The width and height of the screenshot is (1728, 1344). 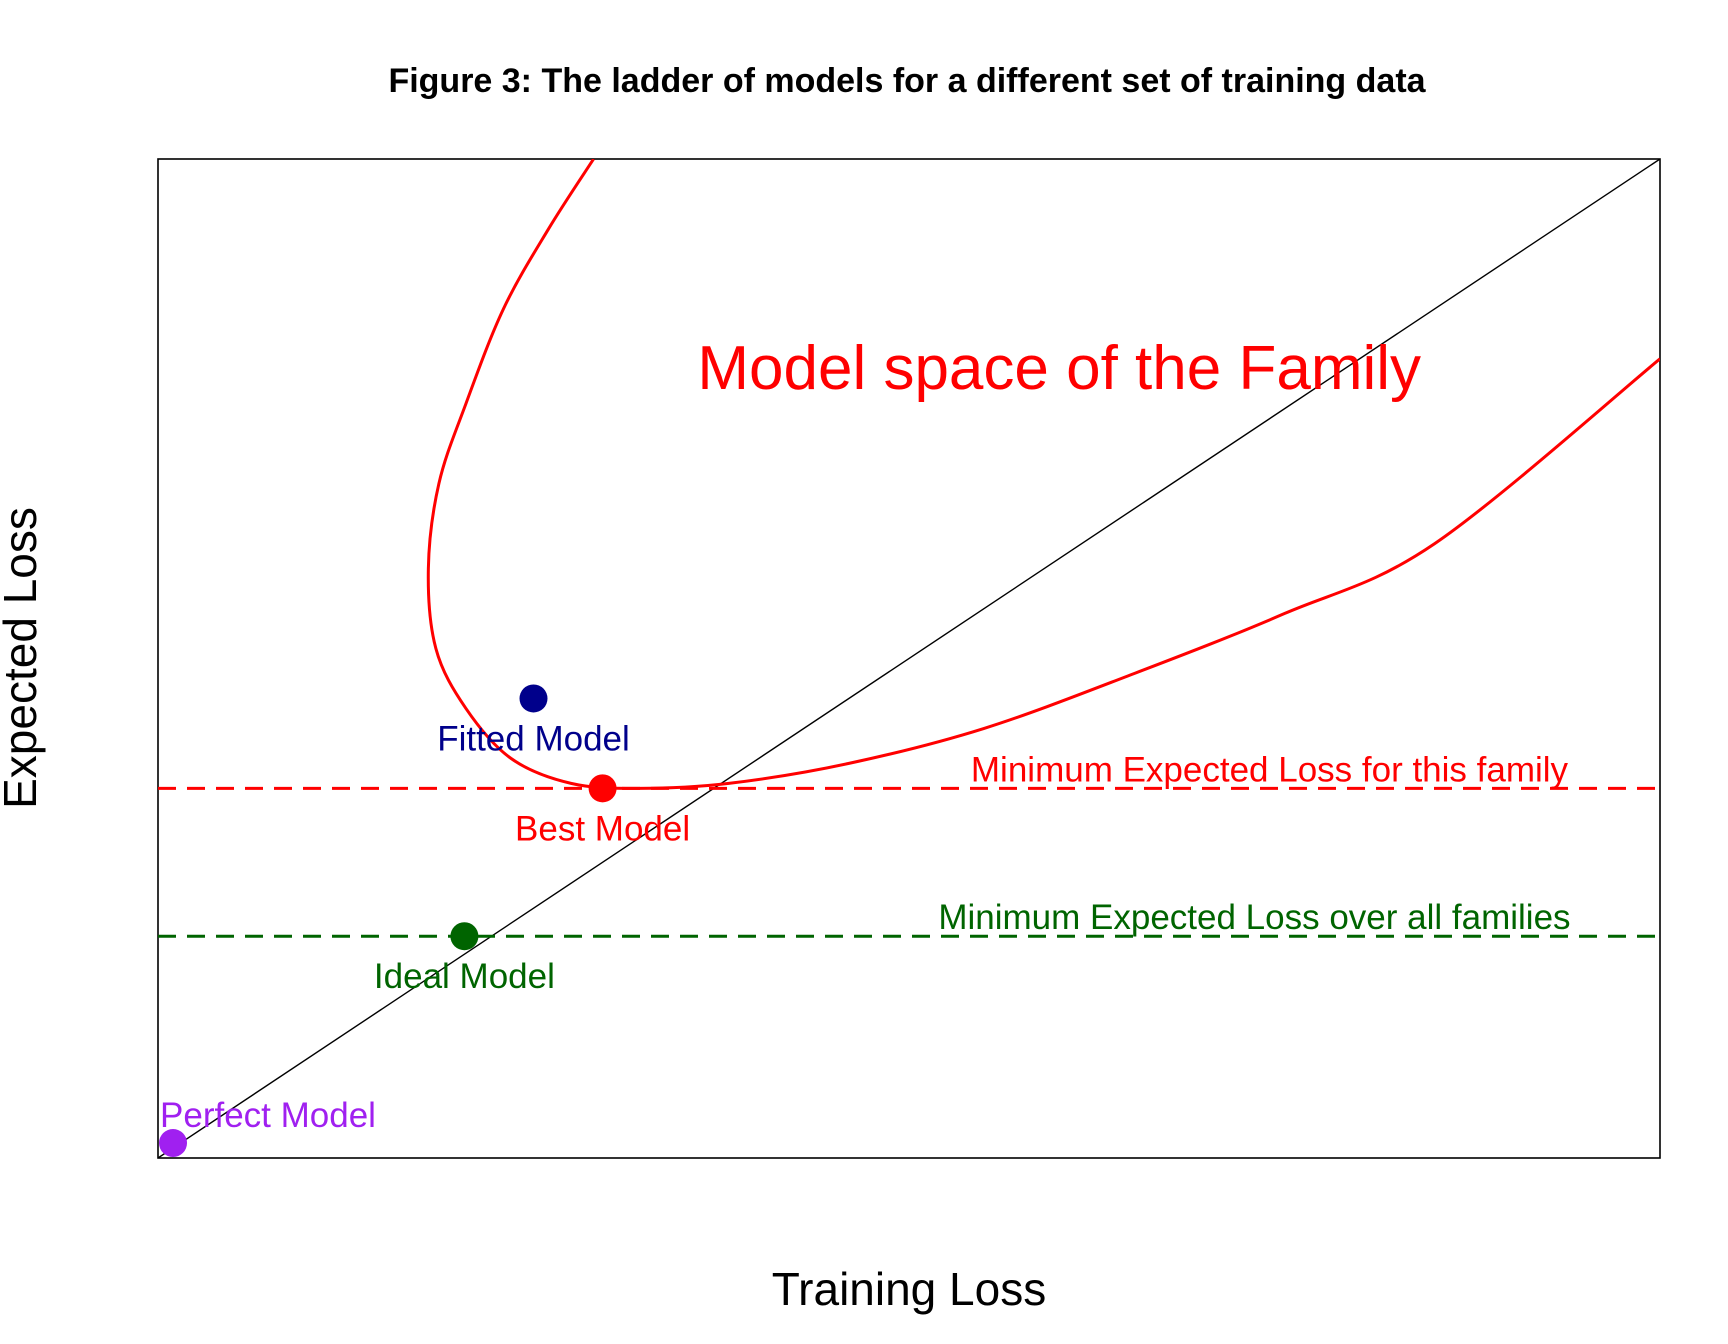 What do you see at coordinates (909, 1289) in the screenshot?
I see `x-axis-label: Training Loss` at bounding box center [909, 1289].